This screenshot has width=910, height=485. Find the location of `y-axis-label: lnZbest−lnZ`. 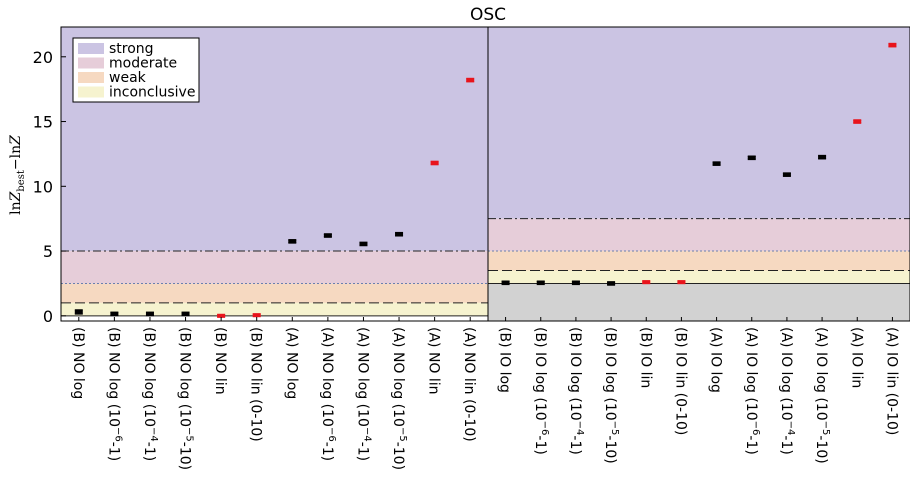

y-axis-label: lnZbest−lnZ is located at coordinates (17, 175).